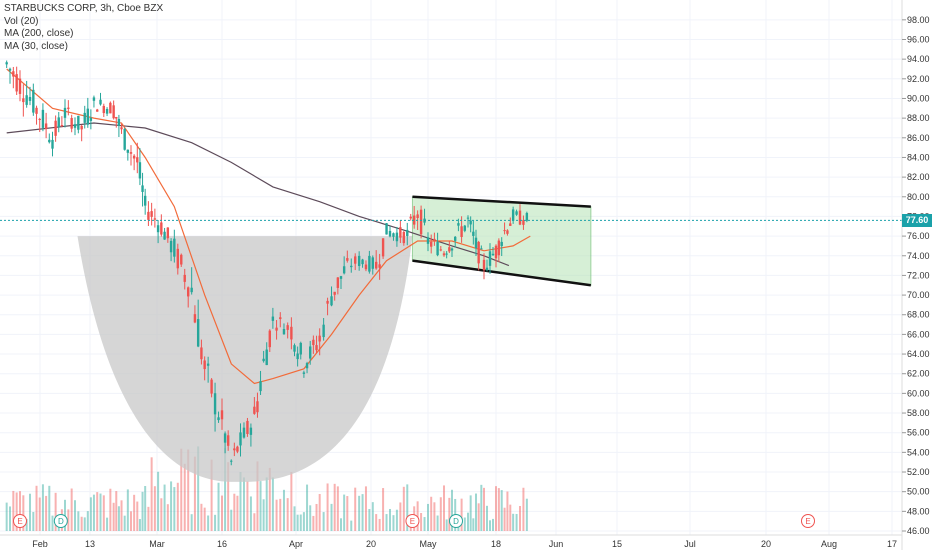 Image resolution: width=932 pixels, height=550 pixels. I want to click on y-tick-label: 52.00, so click(918, 472).